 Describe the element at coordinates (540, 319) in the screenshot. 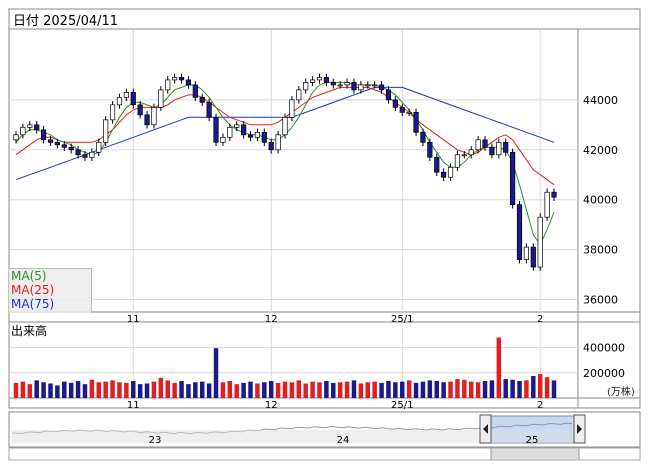

I see `price-xtick-label: 2` at that location.